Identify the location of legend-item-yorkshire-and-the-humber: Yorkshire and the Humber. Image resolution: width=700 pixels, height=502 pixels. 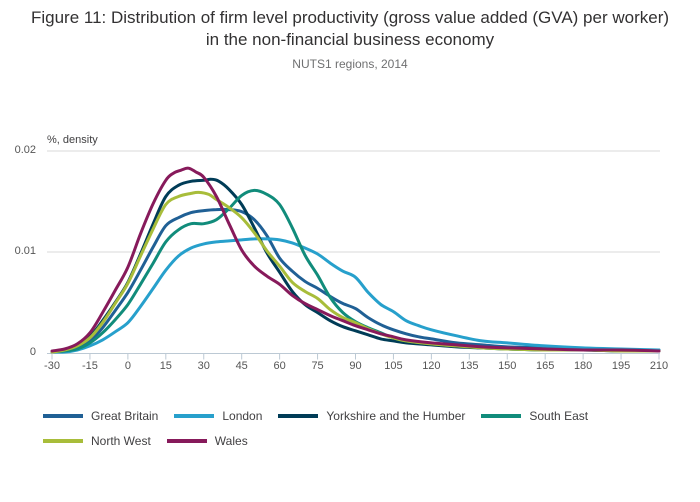
(371, 416).